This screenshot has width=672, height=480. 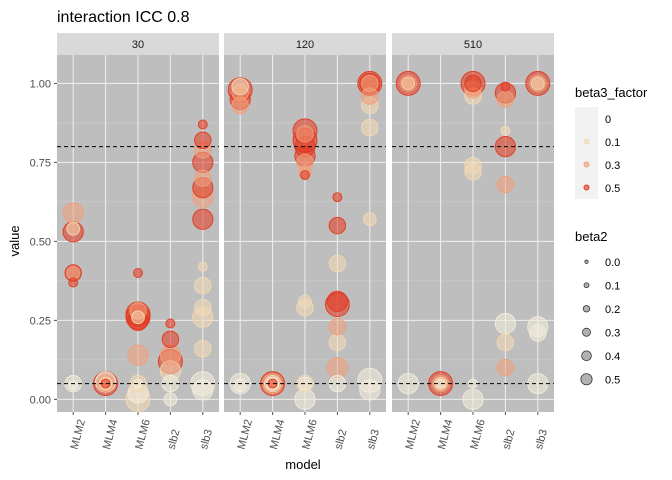 I want to click on y-axis: 0.00 0.25 0.50 0.75 1.00, so click(x=43, y=242).